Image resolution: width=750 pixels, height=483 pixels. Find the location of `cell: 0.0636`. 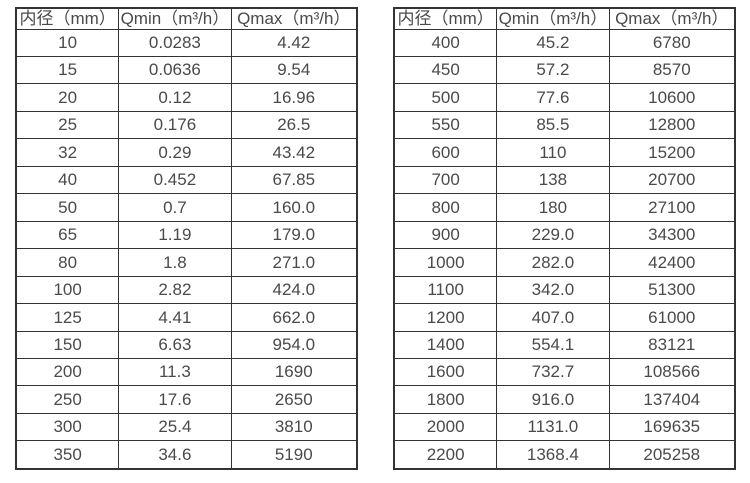

cell: 0.0636 is located at coordinates (175, 70).